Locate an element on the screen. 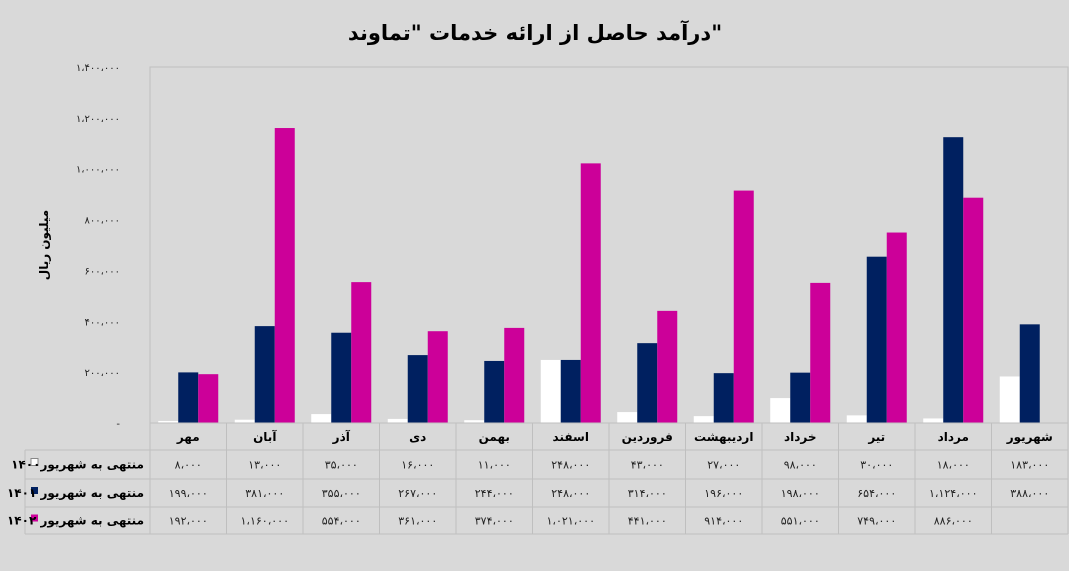 This screenshot has width=1069, height=571. data-label: ۱۶،۰۰۰ is located at coordinates (417, 465).